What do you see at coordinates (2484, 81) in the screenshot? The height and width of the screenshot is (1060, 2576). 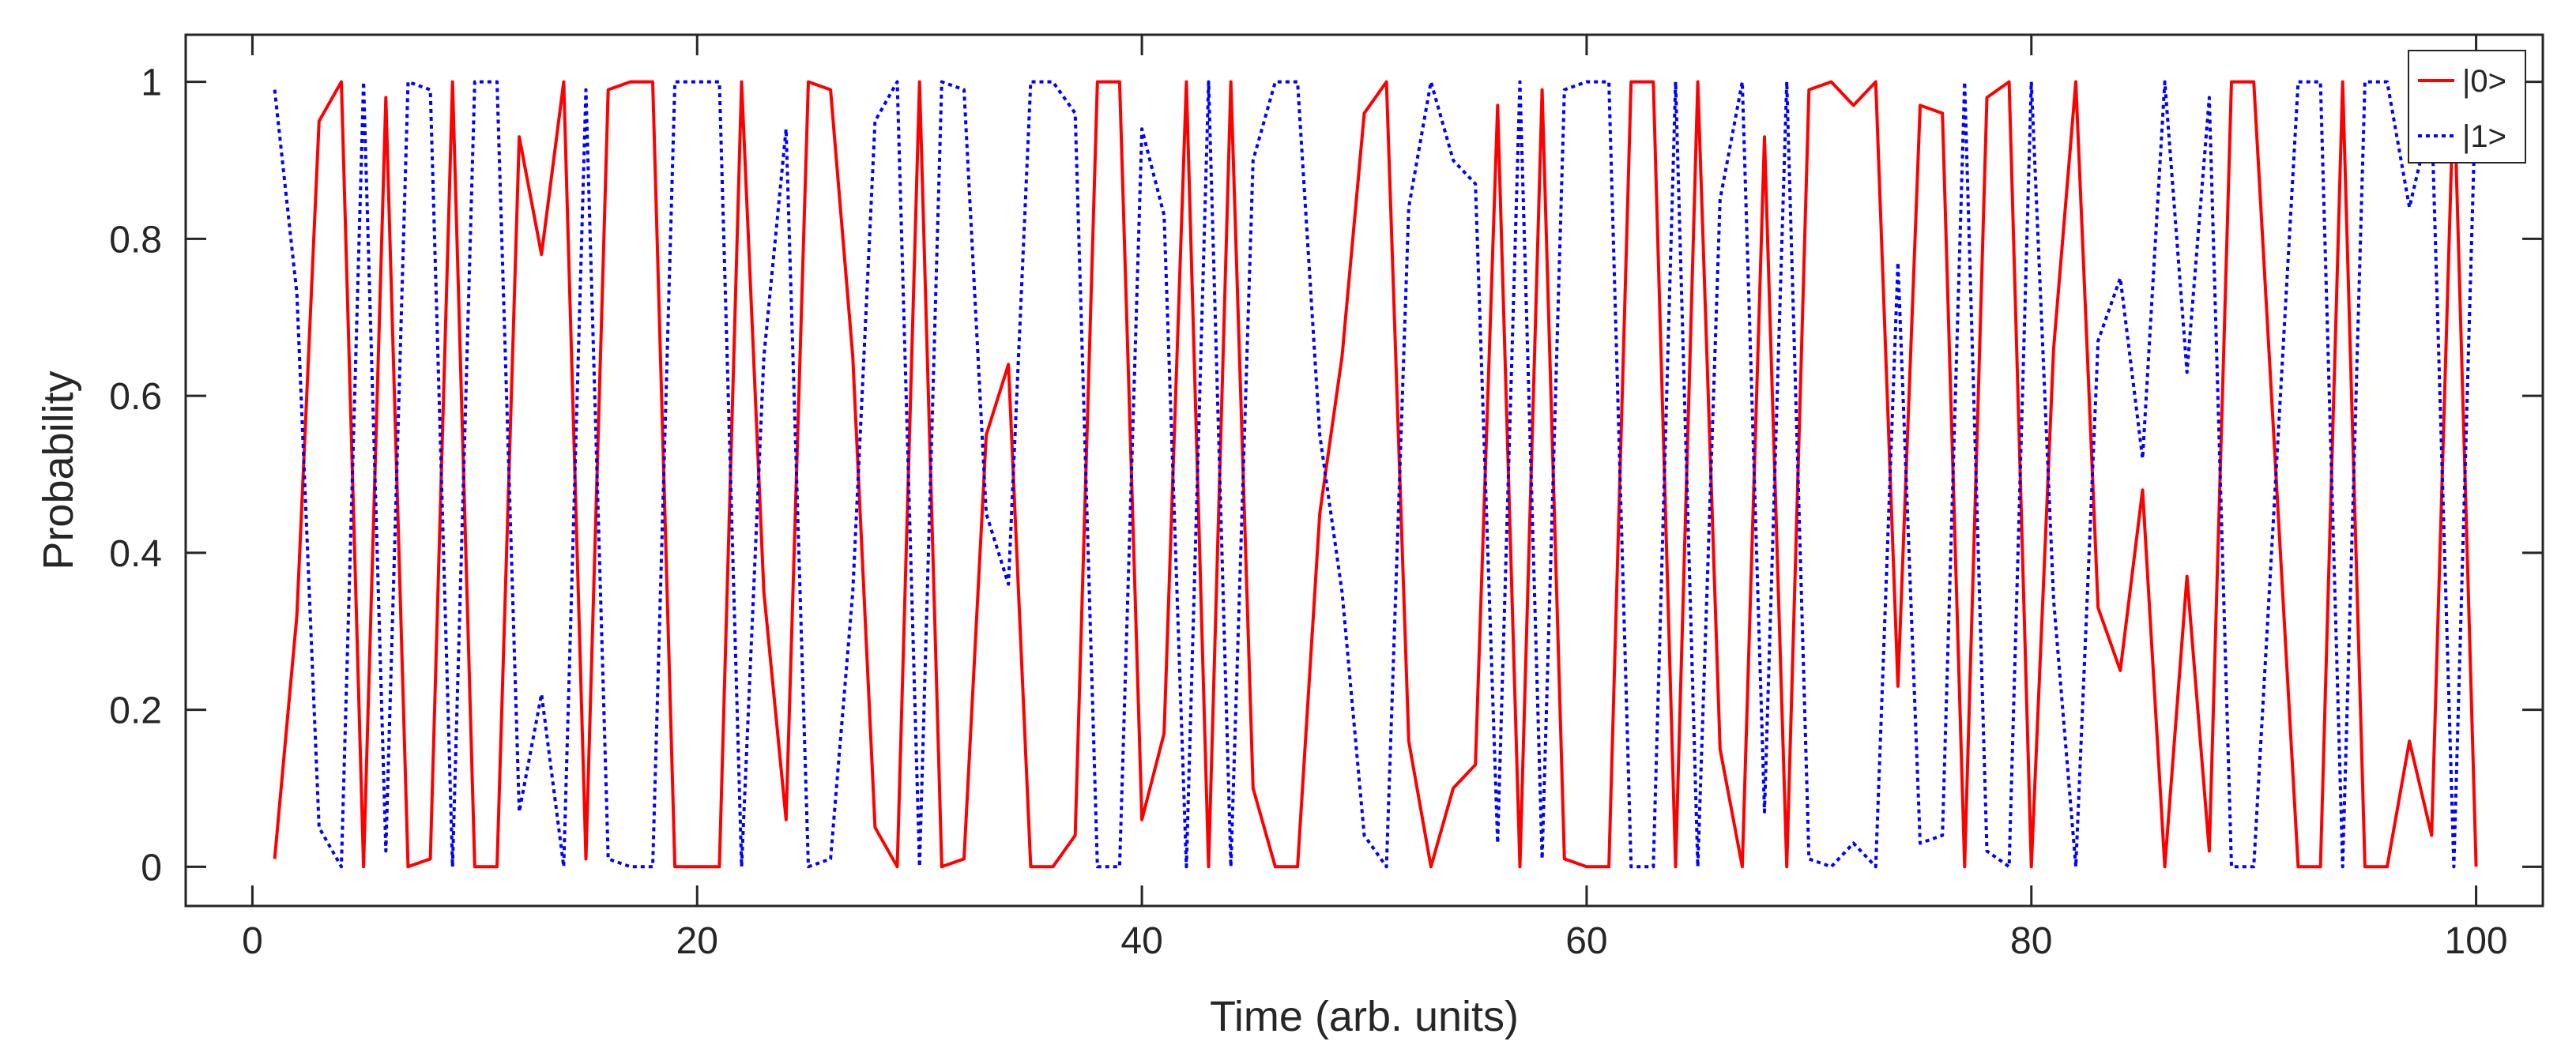 I see `legend-label-series-0: |0>` at bounding box center [2484, 81].